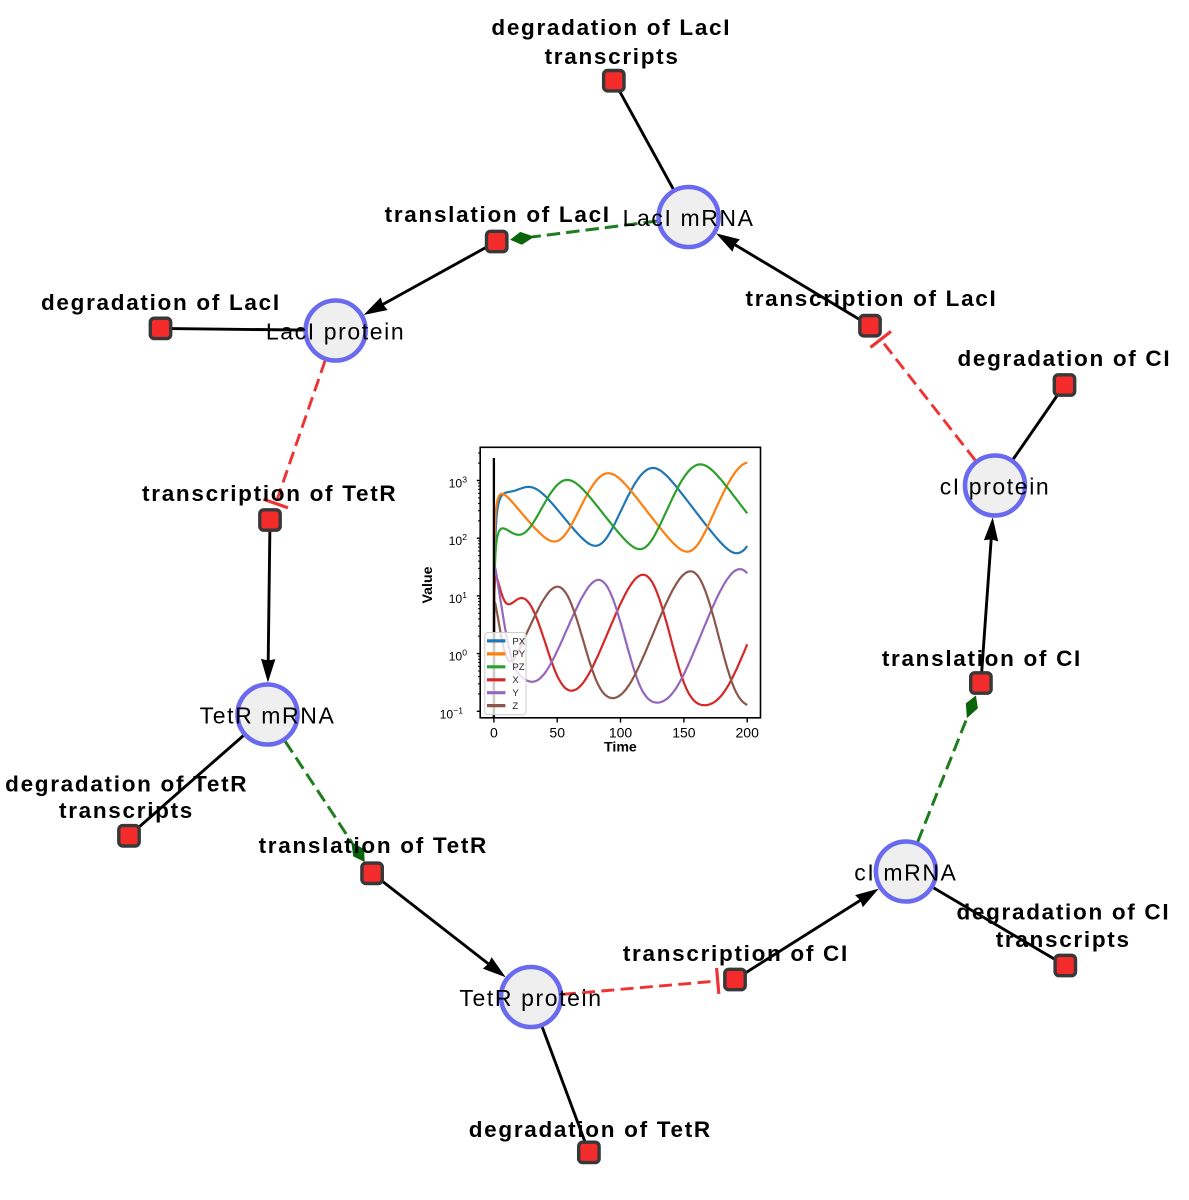 The height and width of the screenshot is (1200, 1189). What do you see at coordinates (995, 487) in the screenshot?
I see `svg-text: cI protein` at bounding box center [995, 487].